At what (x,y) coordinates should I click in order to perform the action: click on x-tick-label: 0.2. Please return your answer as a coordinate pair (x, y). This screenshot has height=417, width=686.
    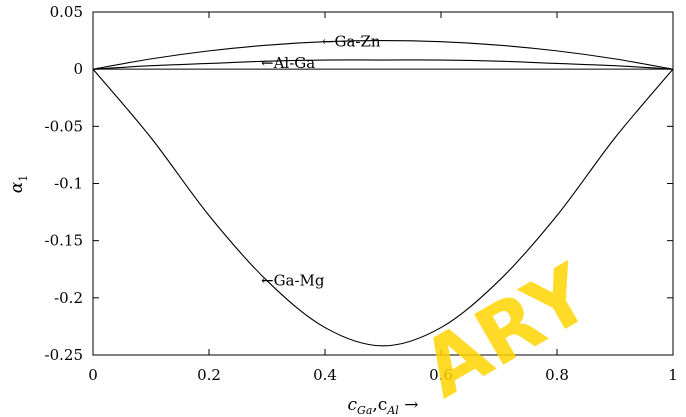
    Looking at the image, I should click on (209, 375).